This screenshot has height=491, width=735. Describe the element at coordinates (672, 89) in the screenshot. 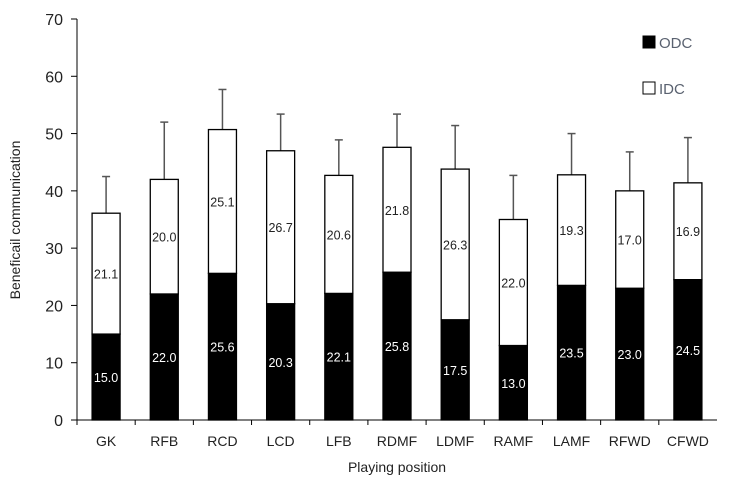

I see `legend-label-idc: IDC` at that location.